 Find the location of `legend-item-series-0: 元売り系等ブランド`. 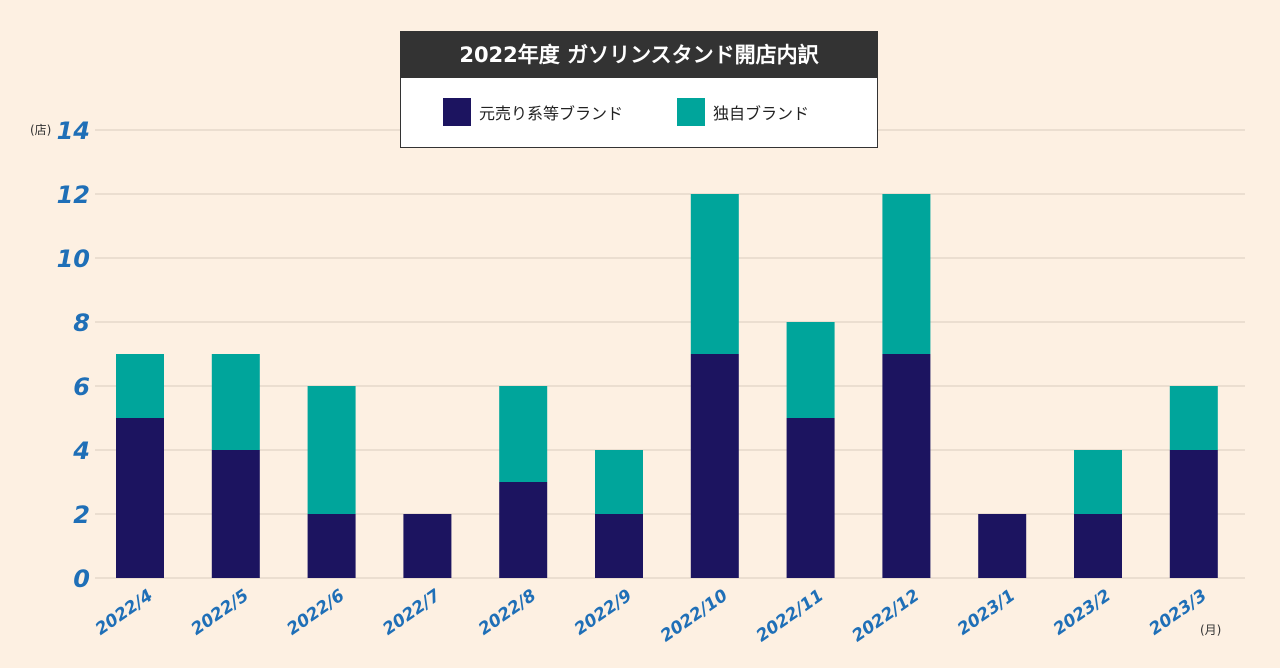

legend-item-series-0: 元売り系等ブランド is located at coordinates (533, 112).